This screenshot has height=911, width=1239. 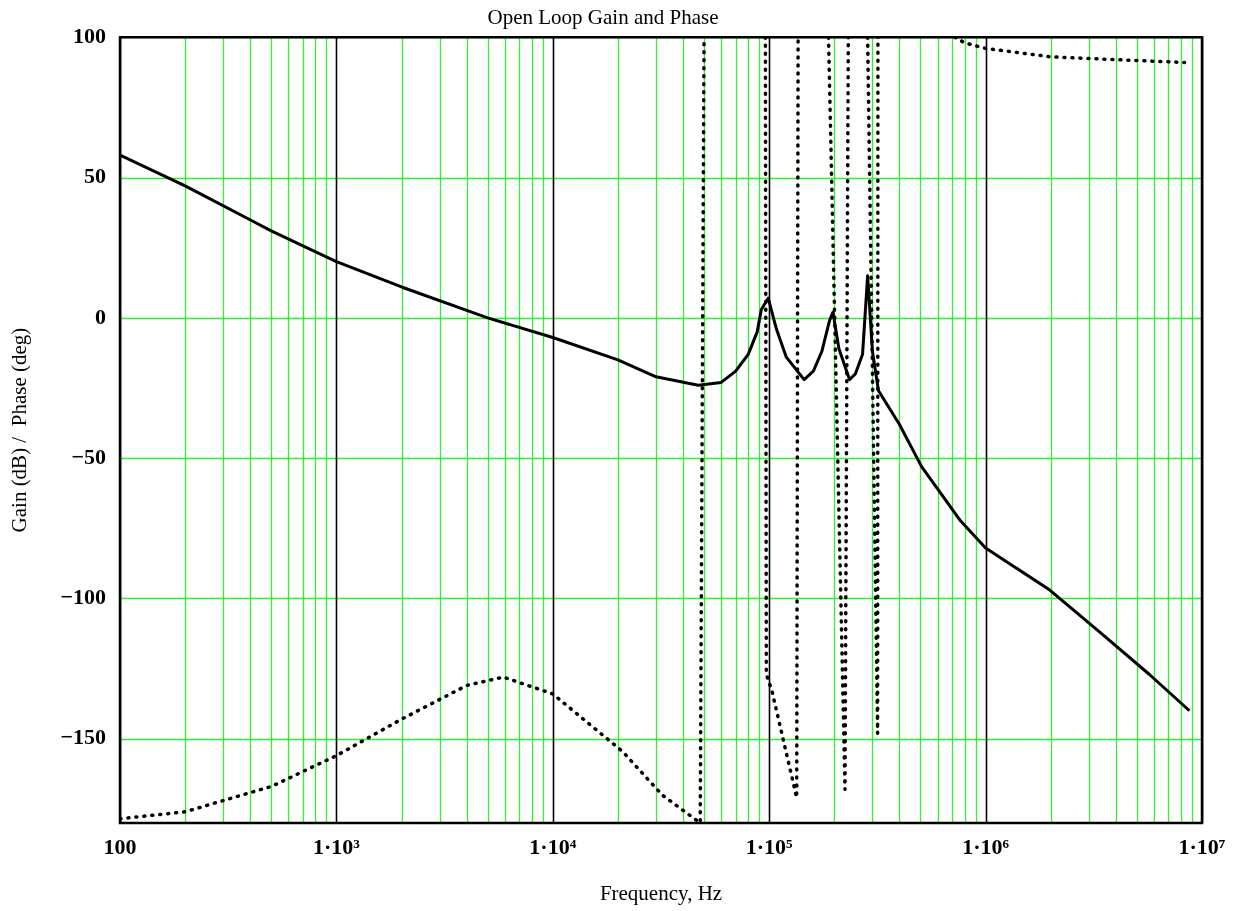 What do you see at coordinates (95, 176) in the screenshot?
I see `y-tick-label: 50` at bounding box center [95, 176].